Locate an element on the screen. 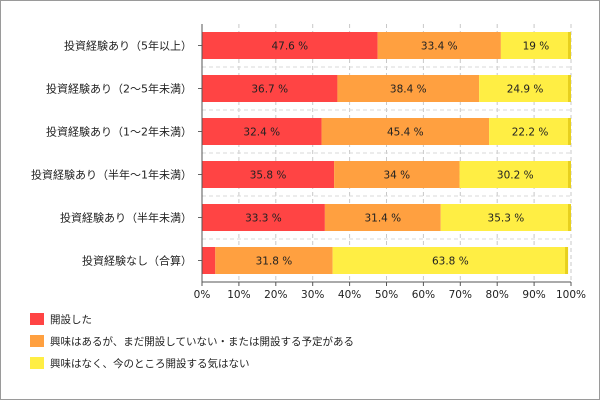 The width and height of the screenshot is (600, 400). legend-item-not-interested: 興味はなく、今のところ開設する気はない is located at coordinates (140, 363).